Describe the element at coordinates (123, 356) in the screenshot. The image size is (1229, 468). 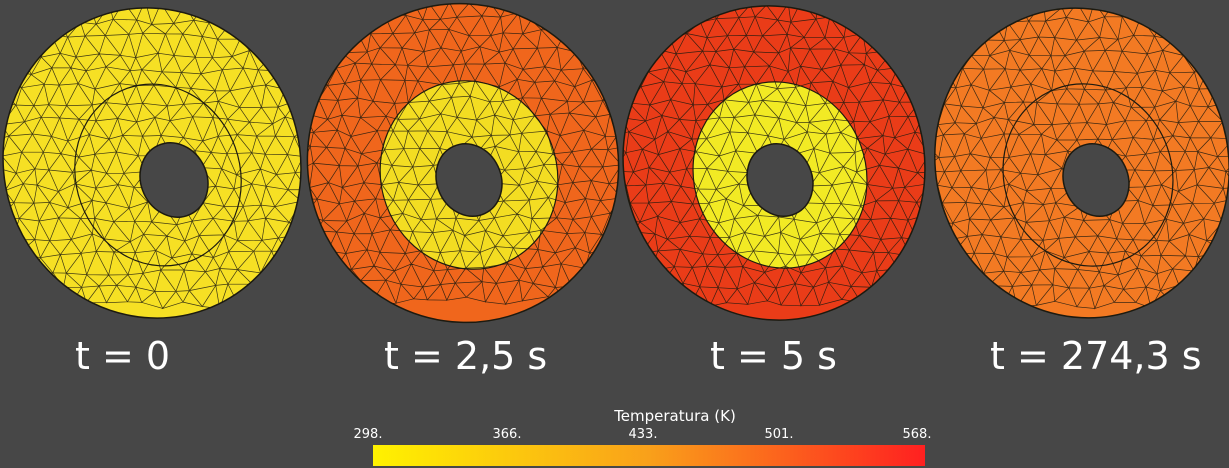
I see `time-label-t0: t = 0` at that location.